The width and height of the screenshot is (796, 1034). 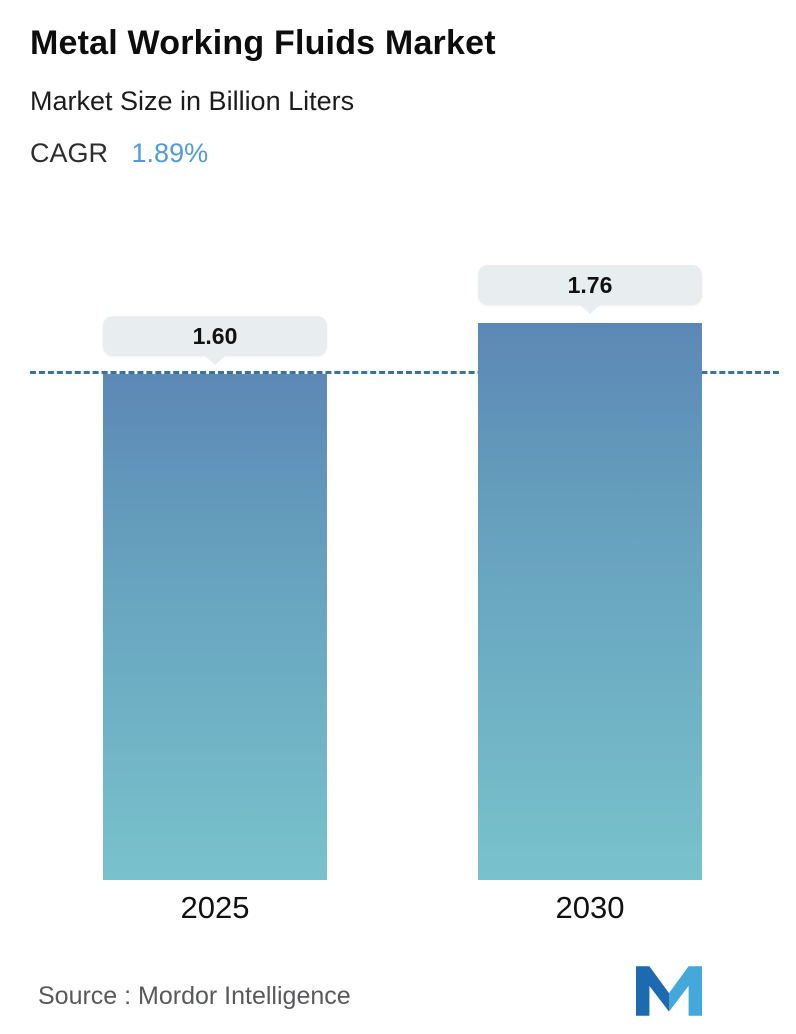 What do you see at coordinates (69, 153) in the screenshot?
I see `cagr-label: CAGR` at bounding box center [69, 153].